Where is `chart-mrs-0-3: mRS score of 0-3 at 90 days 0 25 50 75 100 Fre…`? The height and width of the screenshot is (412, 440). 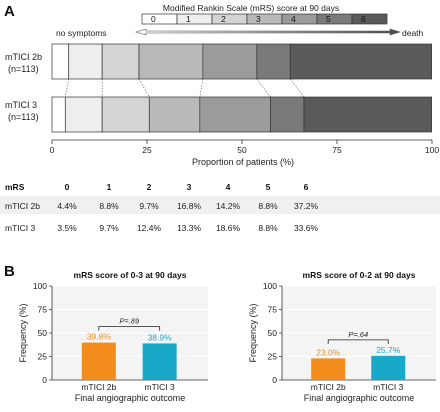
chart-mrs-0-3: mRS score of 0-3 at 90 days 0 25 50 75 100 Fre… is located at coordinates (113, 336).